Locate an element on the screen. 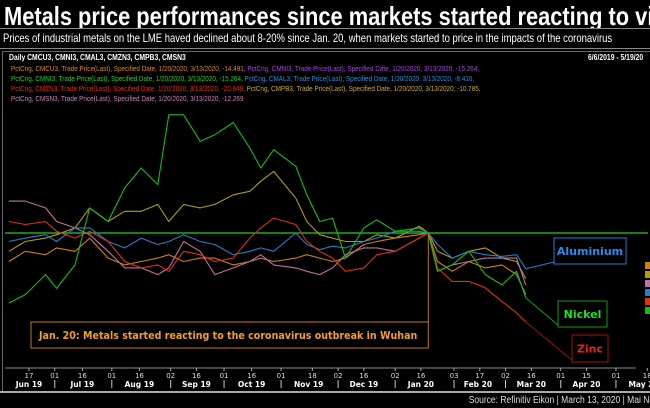 The width and height of the screenshot is (650, 408). series-line-cmcu3 is located at coordinates (267, 263).